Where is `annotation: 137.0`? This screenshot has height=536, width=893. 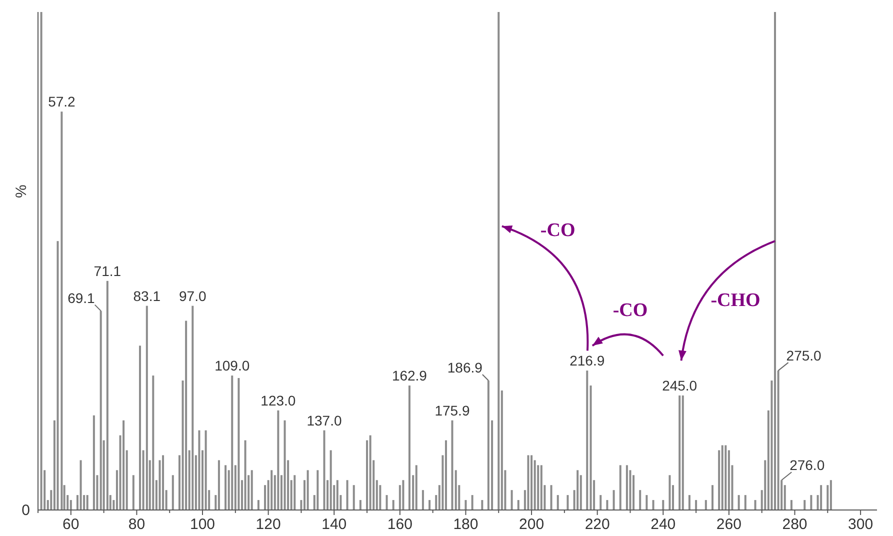
annotation: 137.0 is located at coordinates (324, 420).